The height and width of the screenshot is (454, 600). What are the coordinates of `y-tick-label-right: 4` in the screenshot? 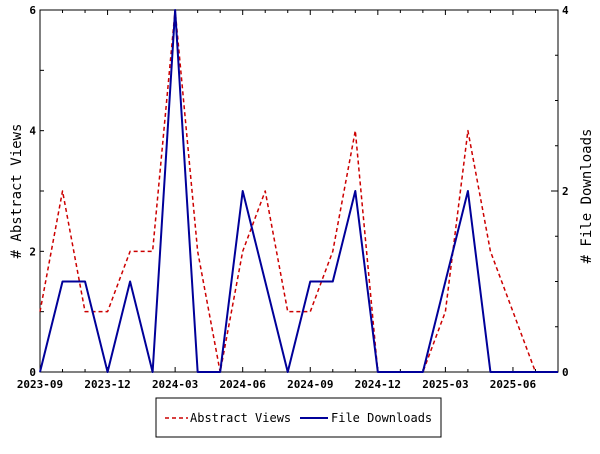 It's located at (565, 10).